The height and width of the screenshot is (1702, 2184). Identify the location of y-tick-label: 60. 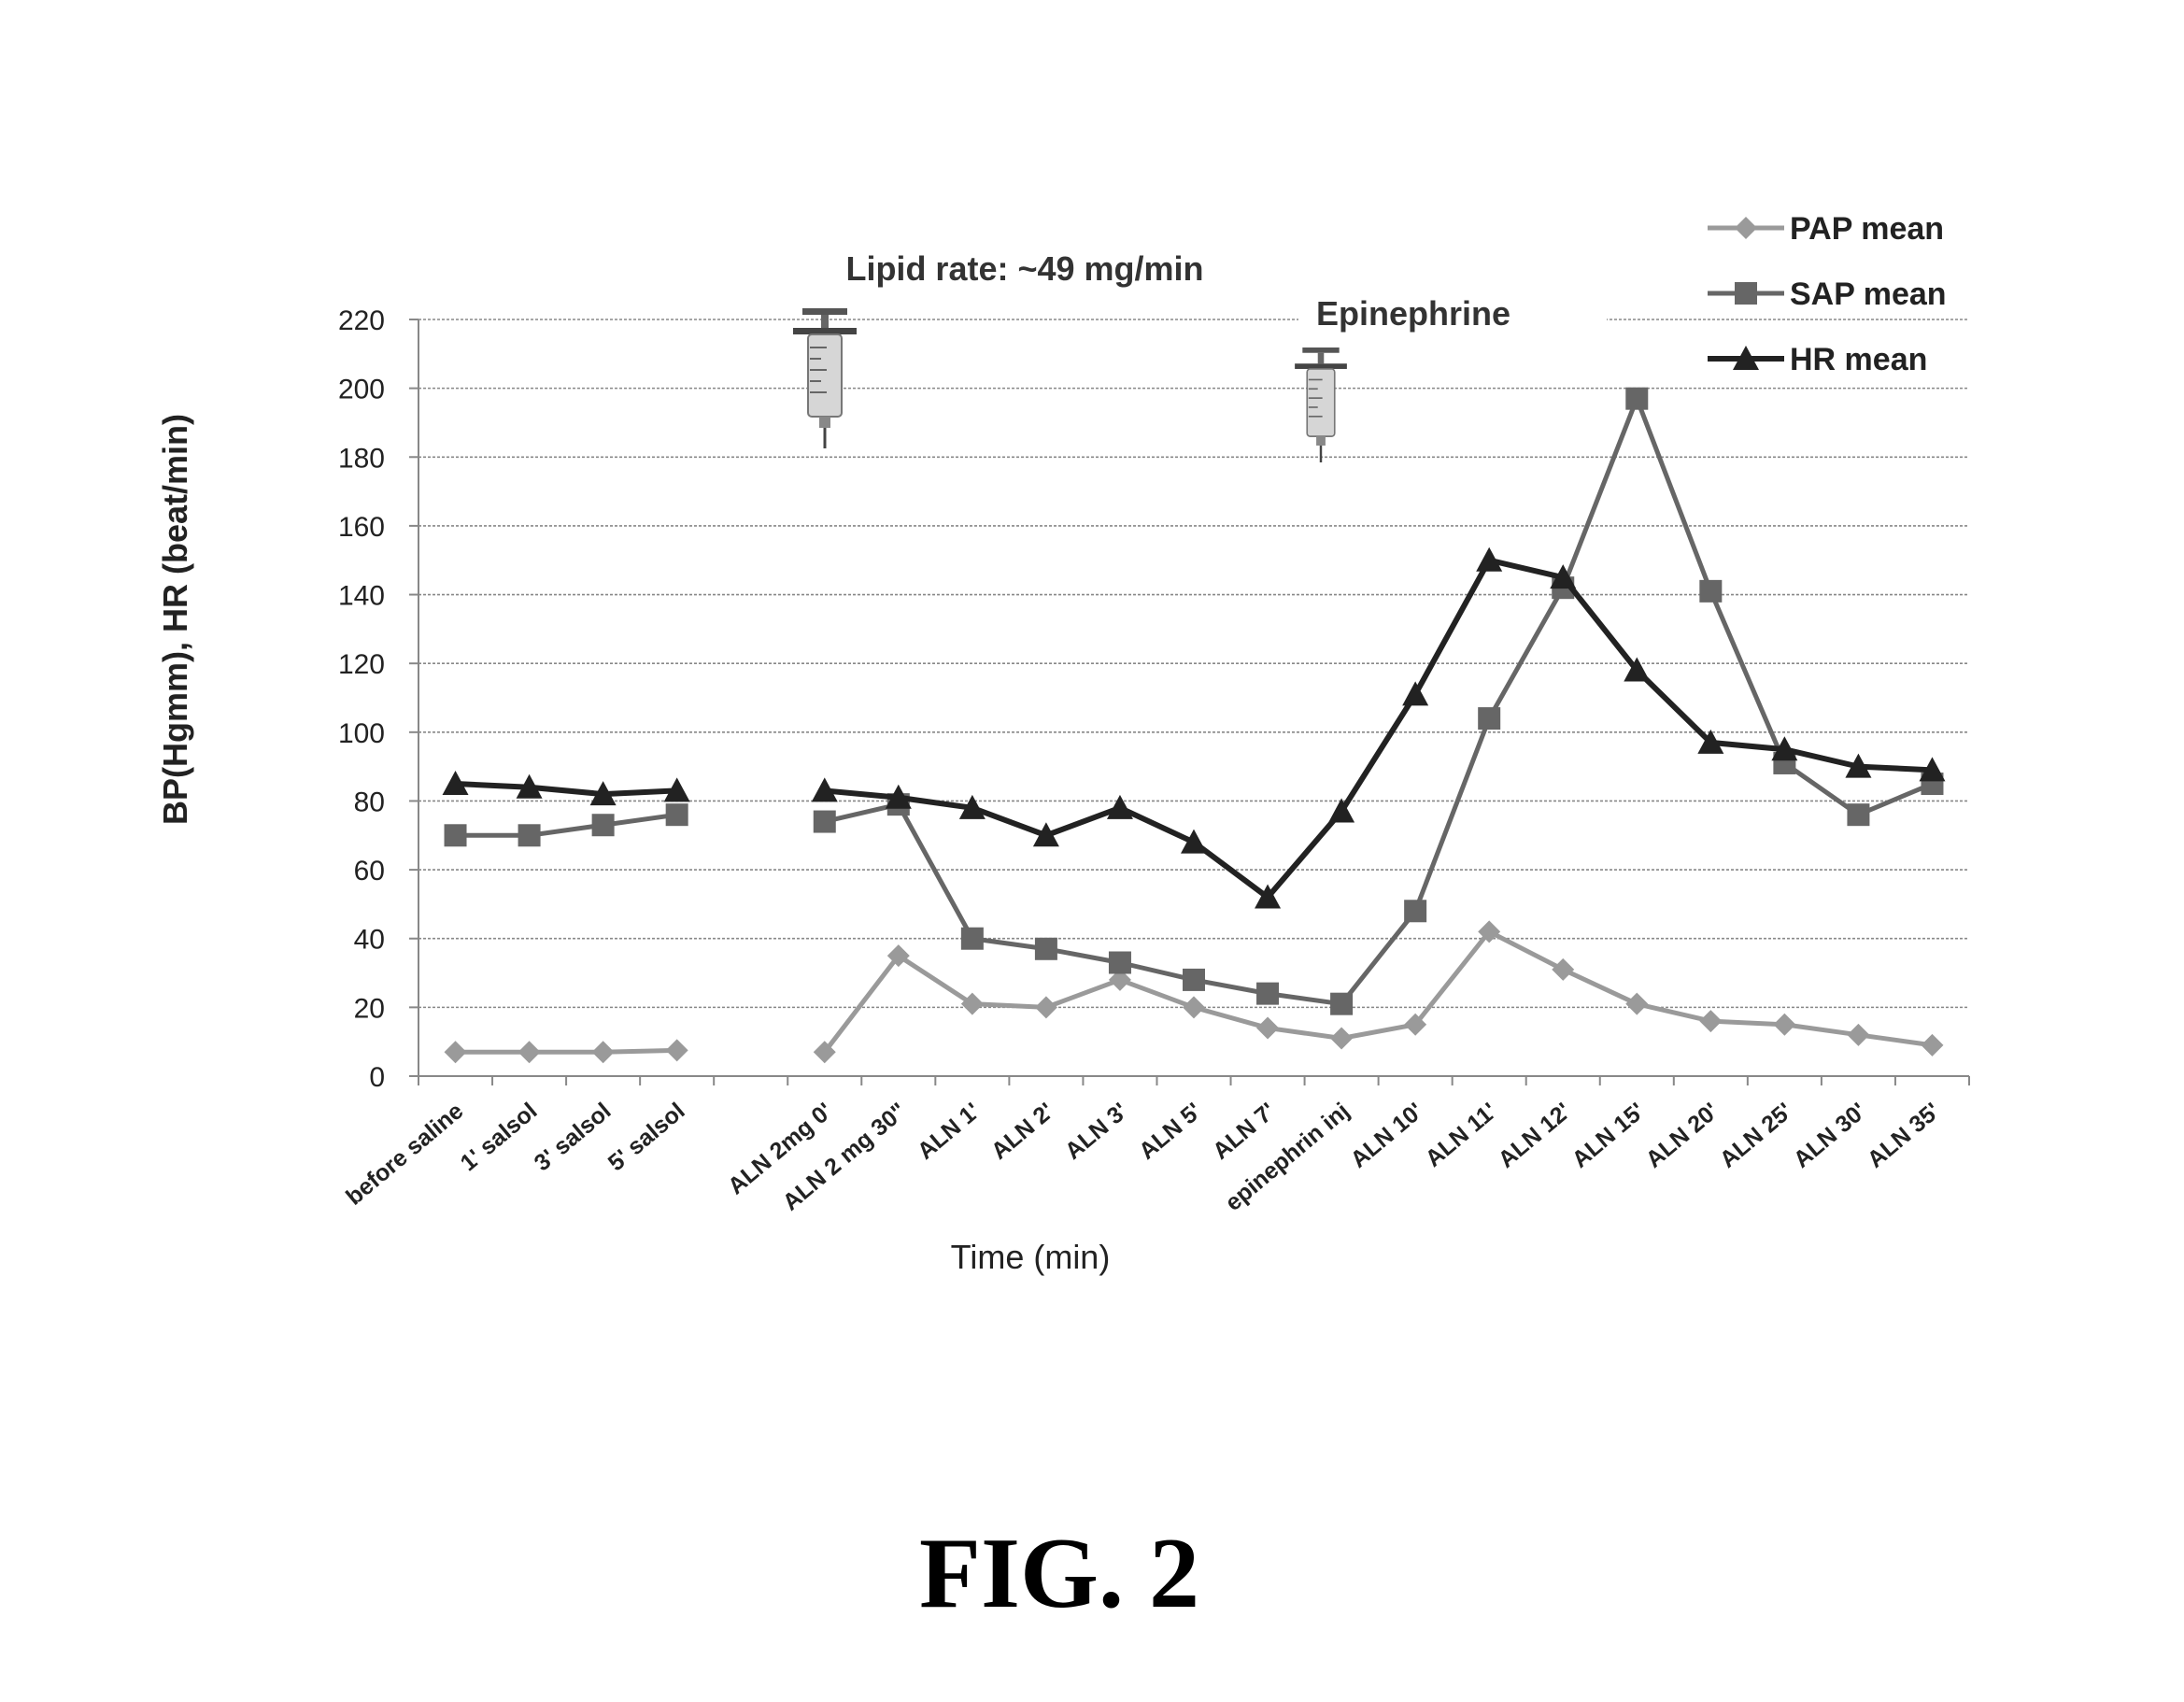
(369, 871).